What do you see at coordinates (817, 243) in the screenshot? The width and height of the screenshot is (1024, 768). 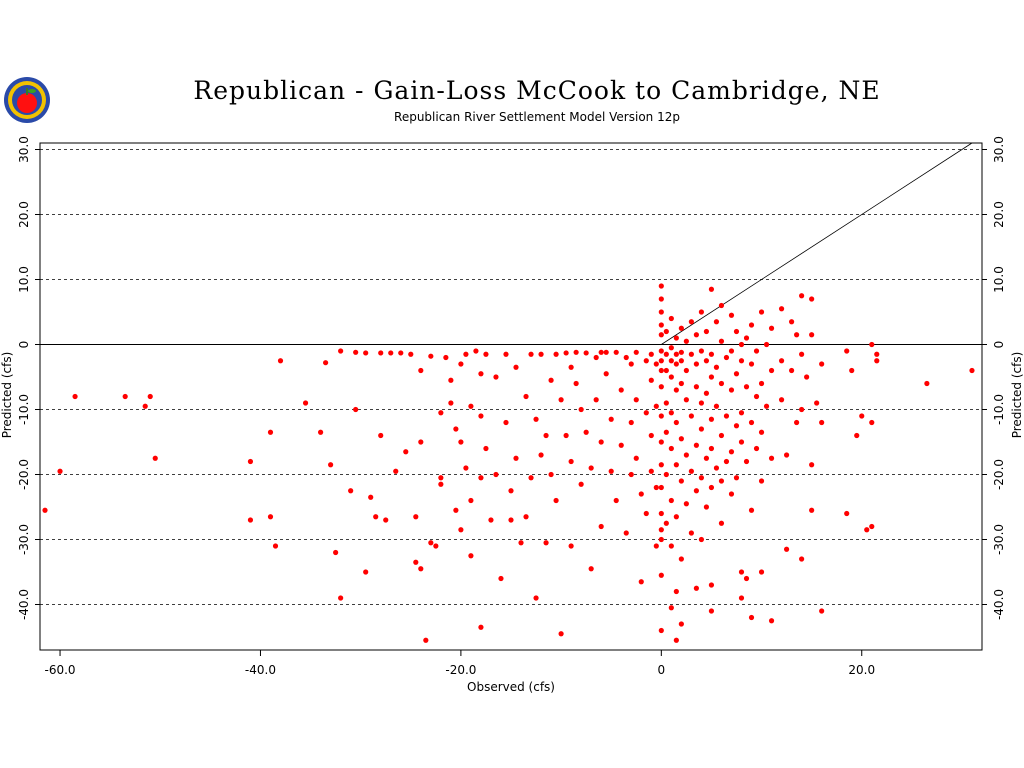 I see `one-to-one-line` at bounding box center [817, 243].